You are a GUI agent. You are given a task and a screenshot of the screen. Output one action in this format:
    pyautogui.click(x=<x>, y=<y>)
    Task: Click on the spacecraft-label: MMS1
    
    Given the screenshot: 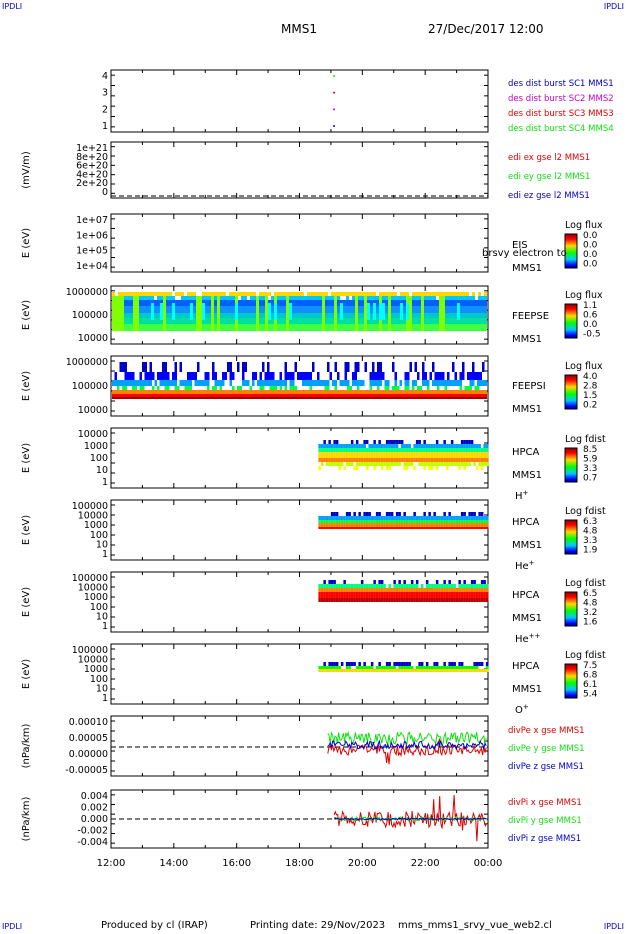 What is the action you would take?
    pyautogui.click(x=527, y=339)
    